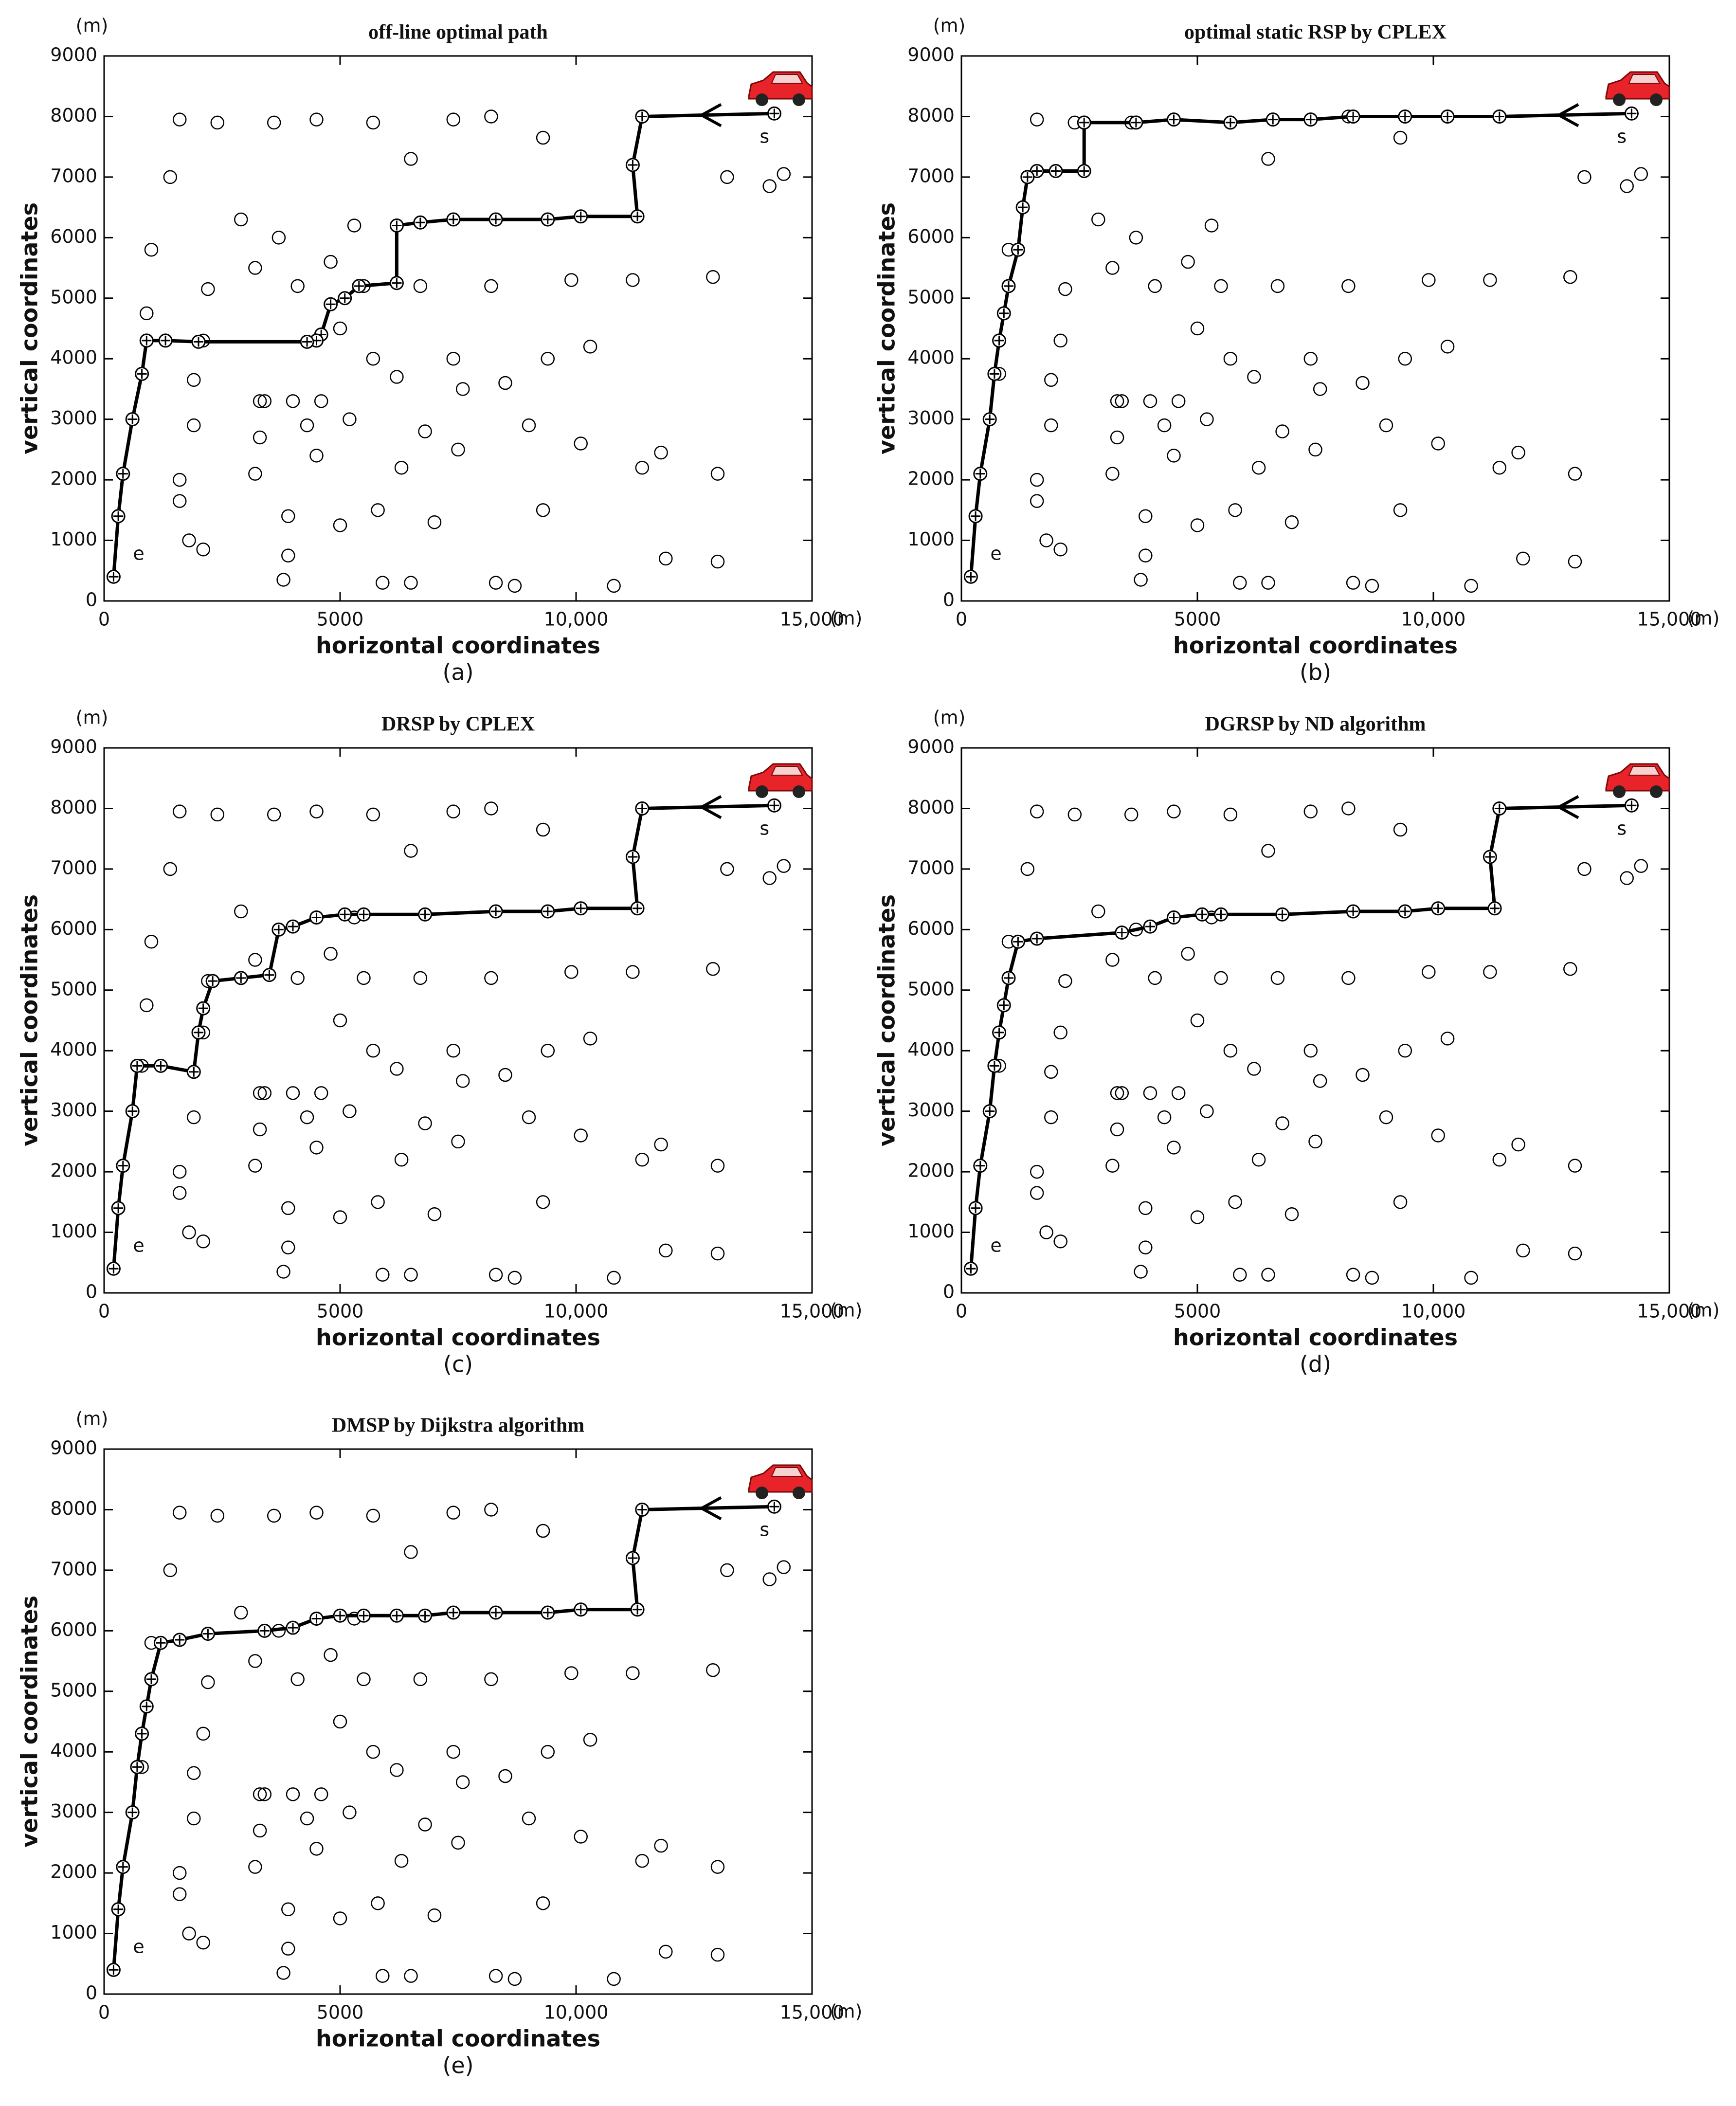  Describe the element at coordinates (813, 1311) in the screenshot. I see `x-tick-label: 15,000` at that location.